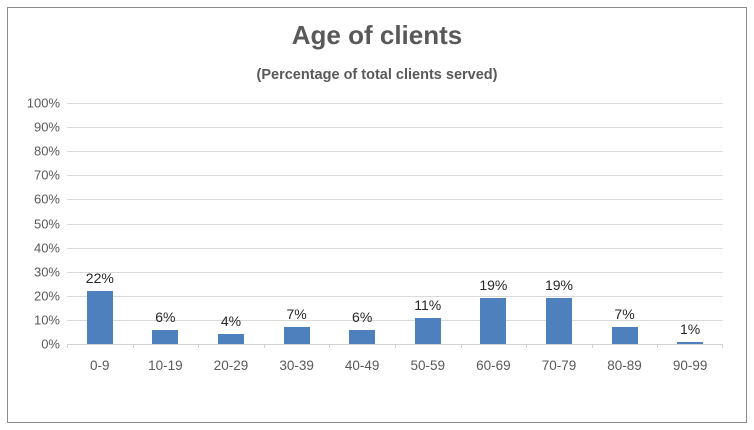 This screenshot has height=430, width=754. I want to click on x-axis-category-label: 30-39, so click(296, 365).